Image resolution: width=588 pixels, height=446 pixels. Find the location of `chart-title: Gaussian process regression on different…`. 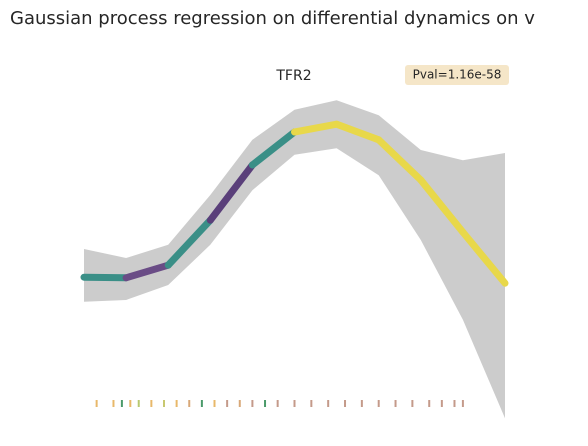

chart-title: Gaussian process regression on different… is located at coordinates (272, 18).